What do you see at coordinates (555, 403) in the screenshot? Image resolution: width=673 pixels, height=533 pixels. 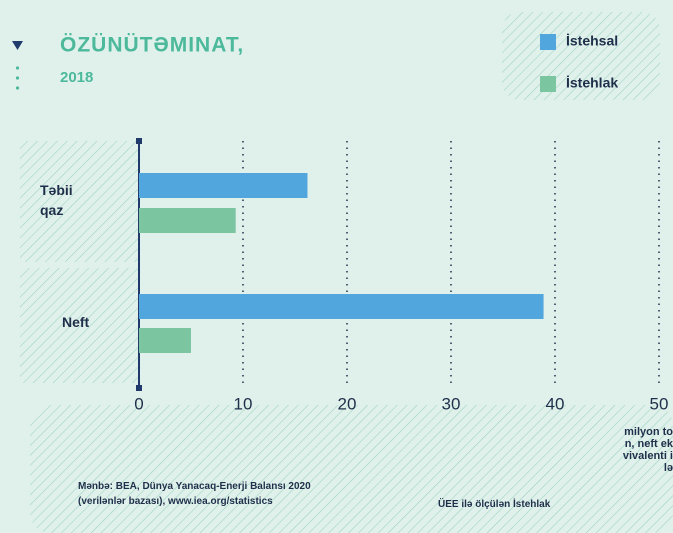 I see `x-tick-label: 40` at bounding box center [555, 403].